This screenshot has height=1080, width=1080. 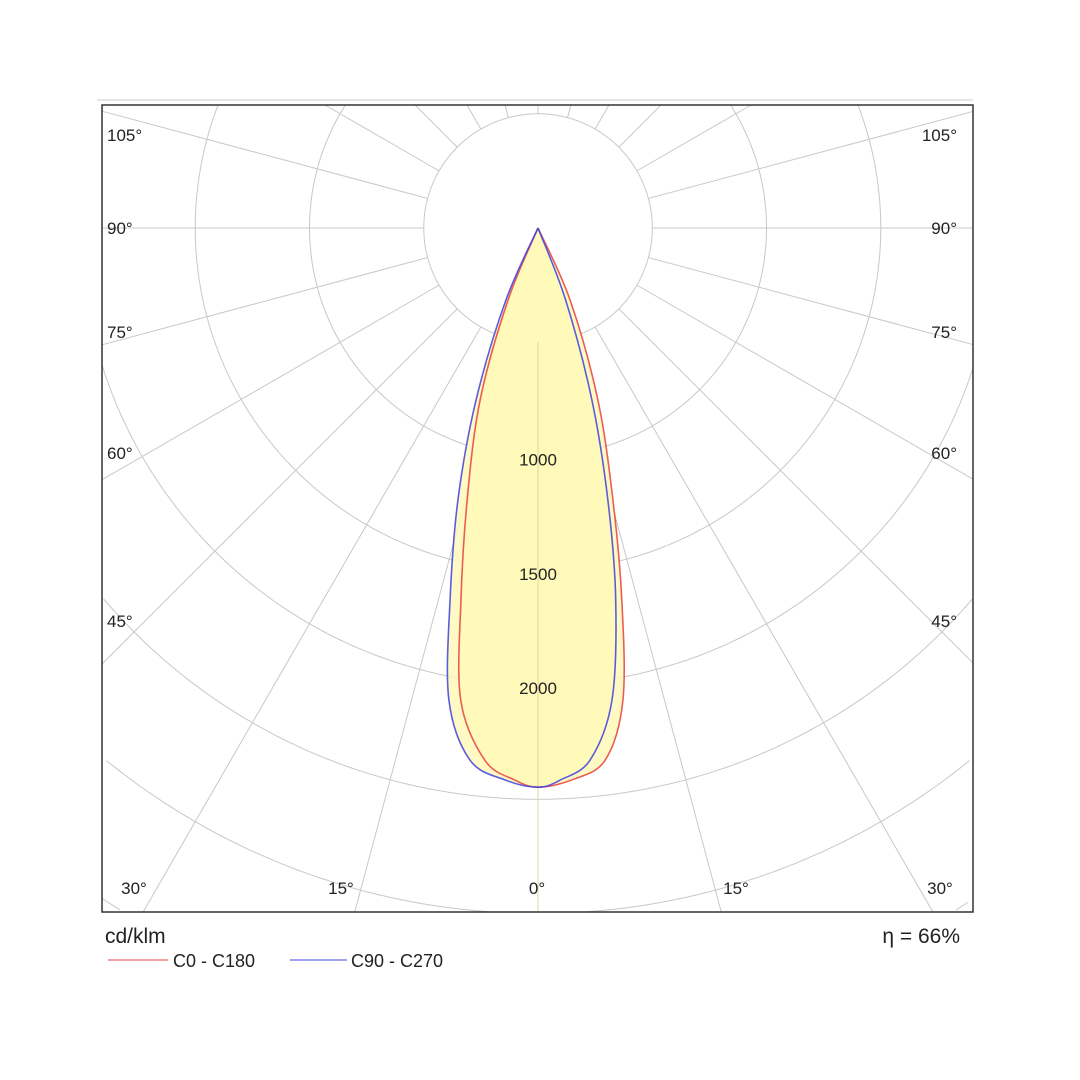 I want to click on angle-label-left-45: 45°, so click(x=120, y=621).